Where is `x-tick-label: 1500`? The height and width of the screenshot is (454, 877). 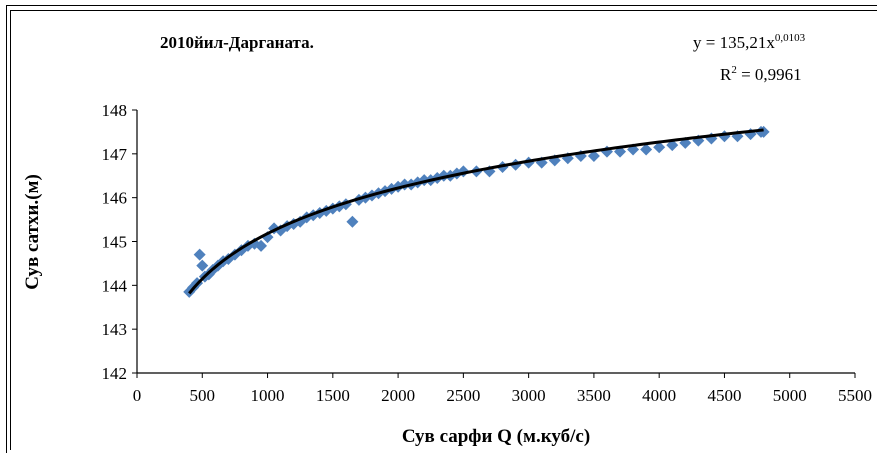 x-tick-label: 1500 is located at coordinates (333, 395).